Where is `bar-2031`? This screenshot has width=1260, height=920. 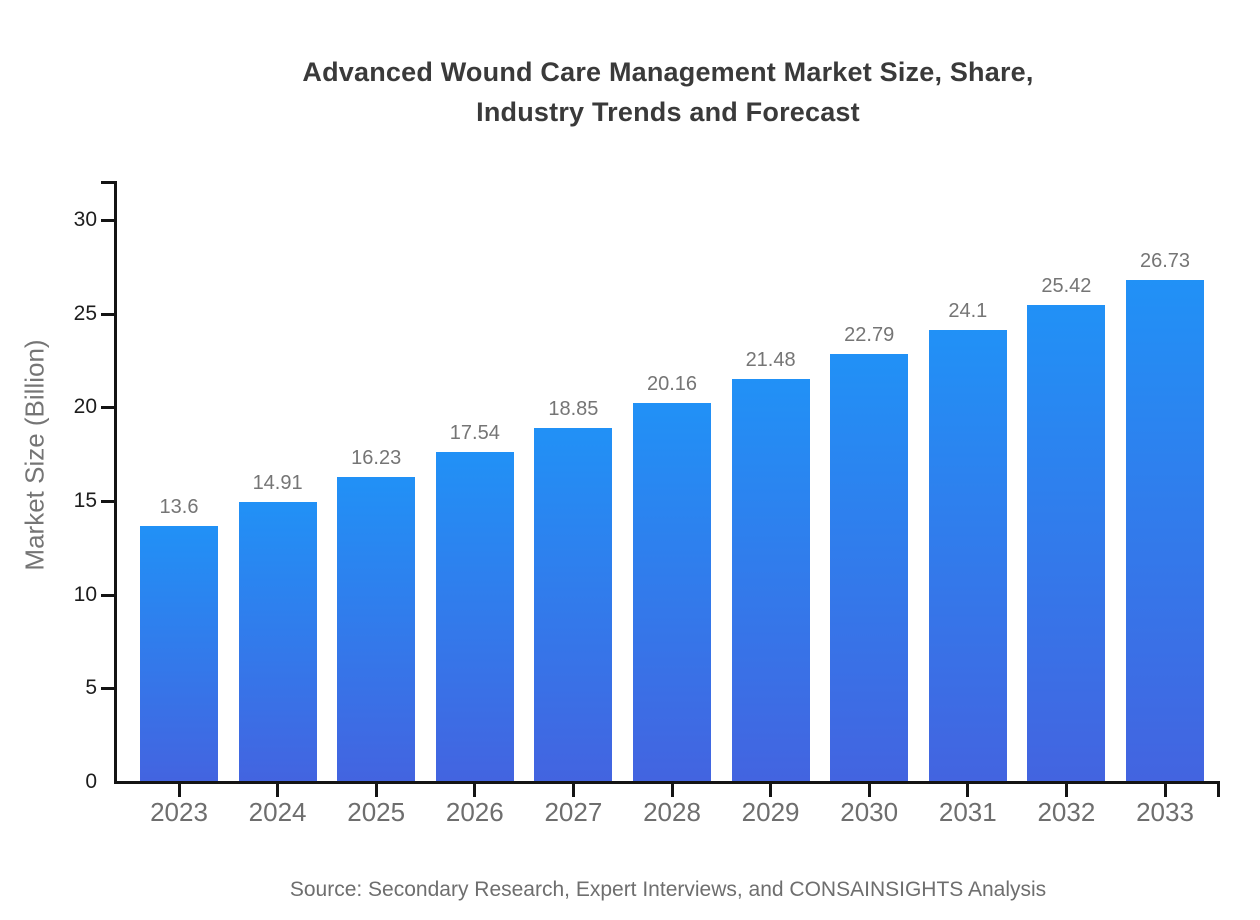
bar-2031 is located at coordinates (967, 555).